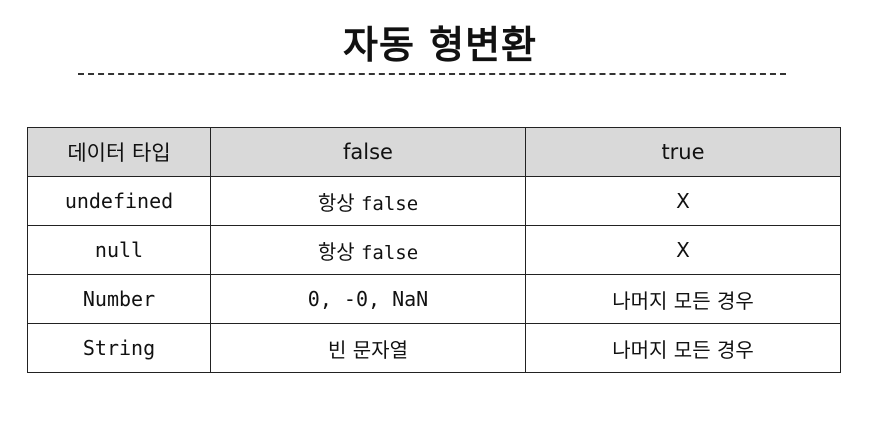 The width and height of the screenshot is (880, 447). Describe the element at coordinates (440, 45) in the screenshot. I see `page-title: 자동 형변환` at that location.